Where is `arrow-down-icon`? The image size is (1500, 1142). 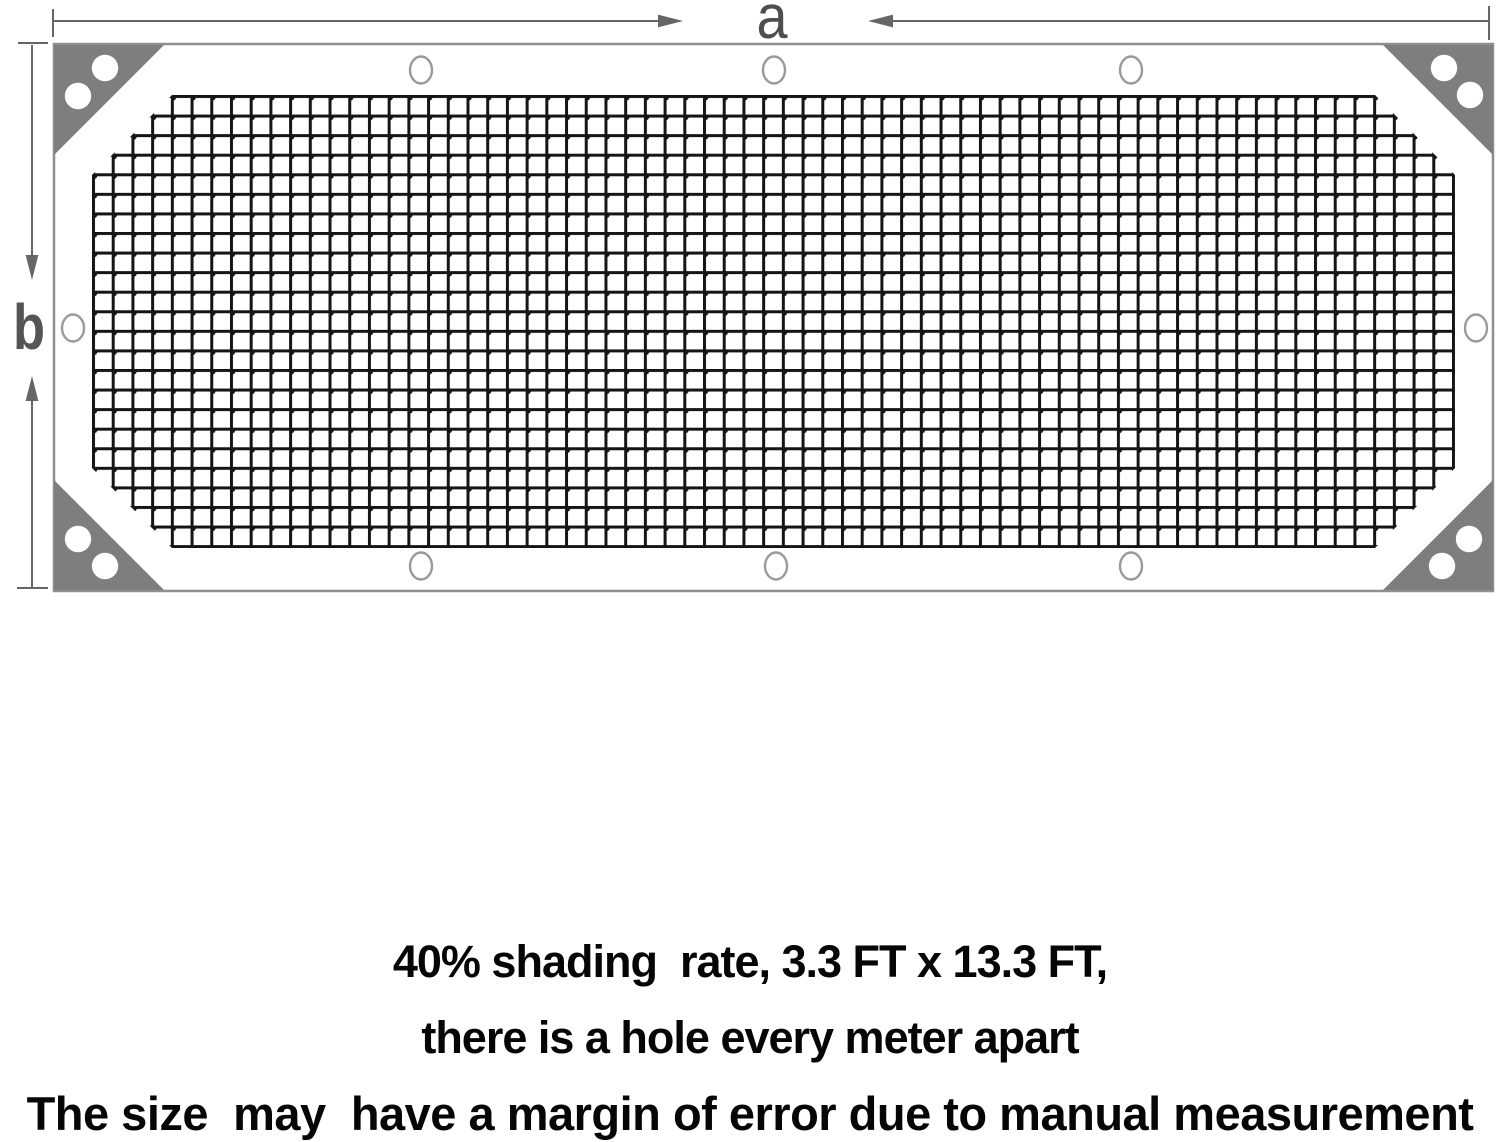
arrow-down-icon is located at coordinates (32, 267).